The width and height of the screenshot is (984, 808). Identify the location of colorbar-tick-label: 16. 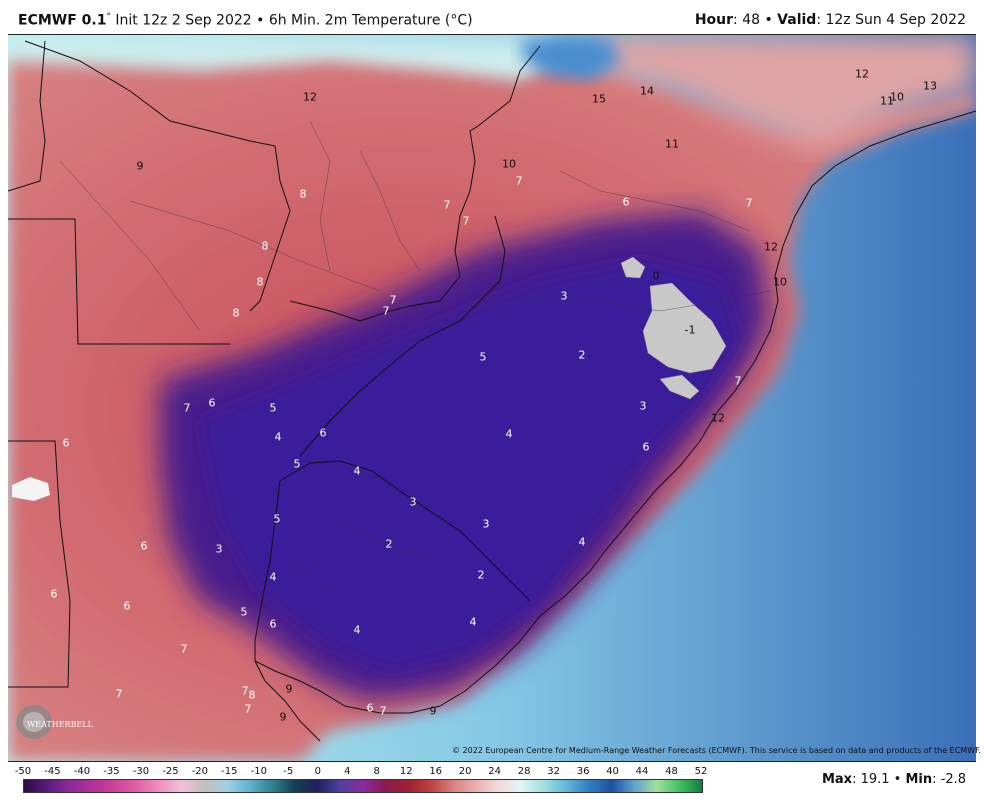
(436, 771).